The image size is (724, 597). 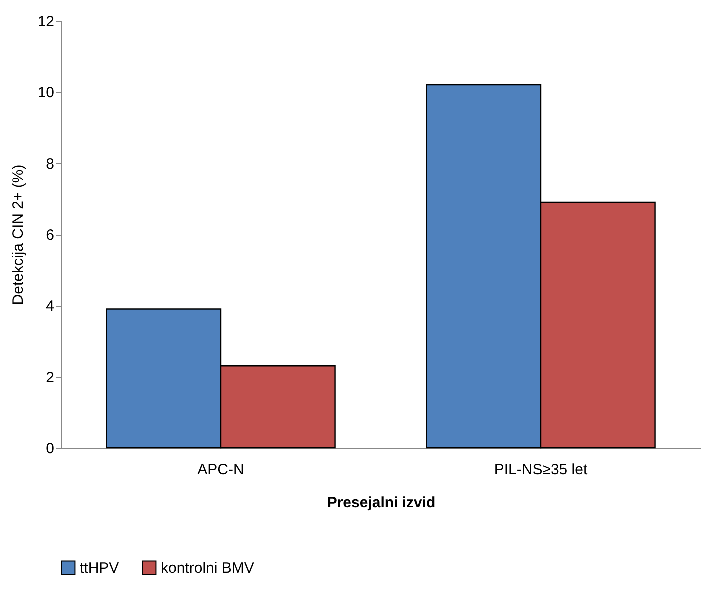 I want to click on y-tick-label: 6, so click(x=50, y=235).